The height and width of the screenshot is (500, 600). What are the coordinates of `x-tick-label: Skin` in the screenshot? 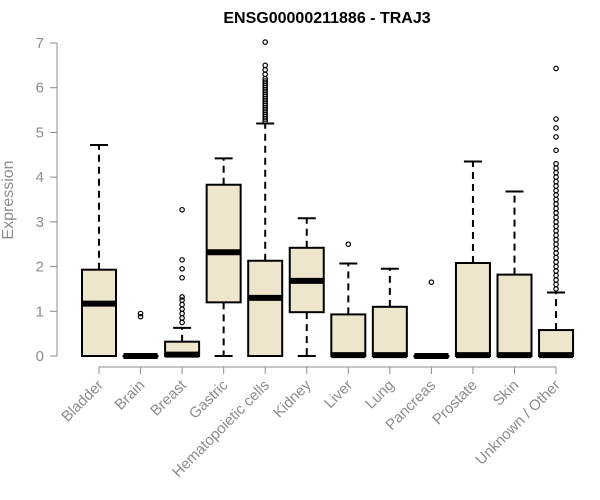 It's located at (506, 393).